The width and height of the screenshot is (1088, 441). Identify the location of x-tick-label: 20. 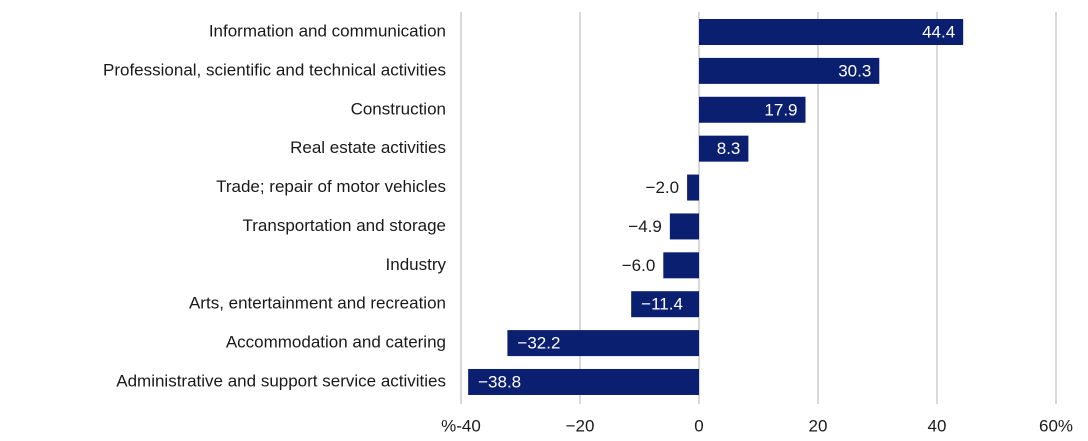
(818, 425).